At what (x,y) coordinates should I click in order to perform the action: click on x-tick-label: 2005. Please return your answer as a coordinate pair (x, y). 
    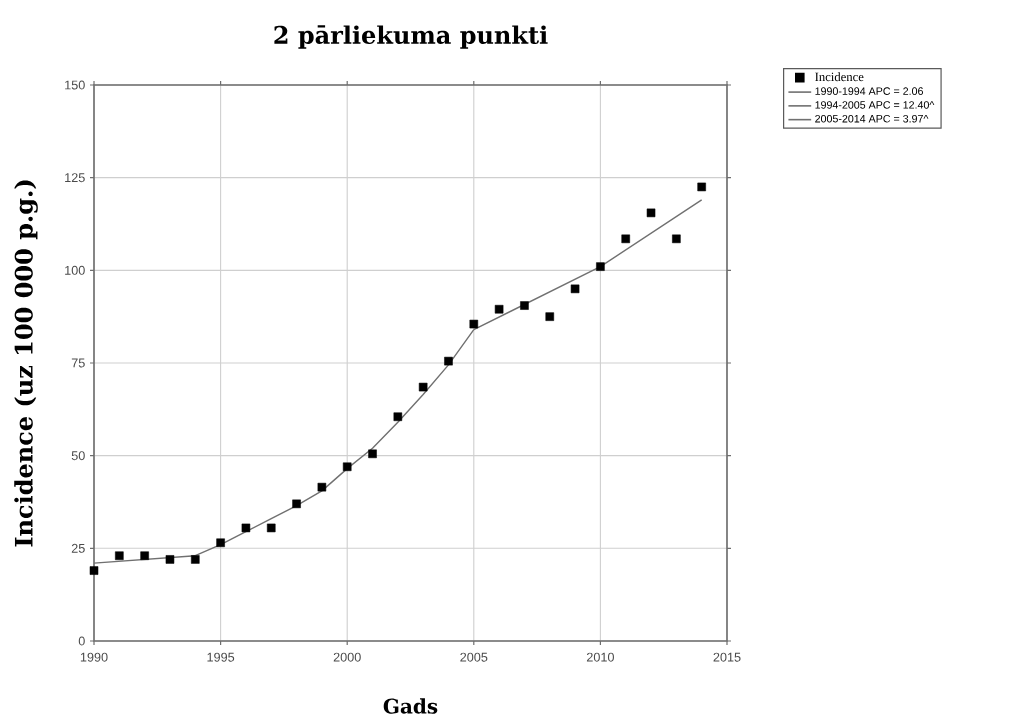
    Looking at the image, I should click on (474, 657).